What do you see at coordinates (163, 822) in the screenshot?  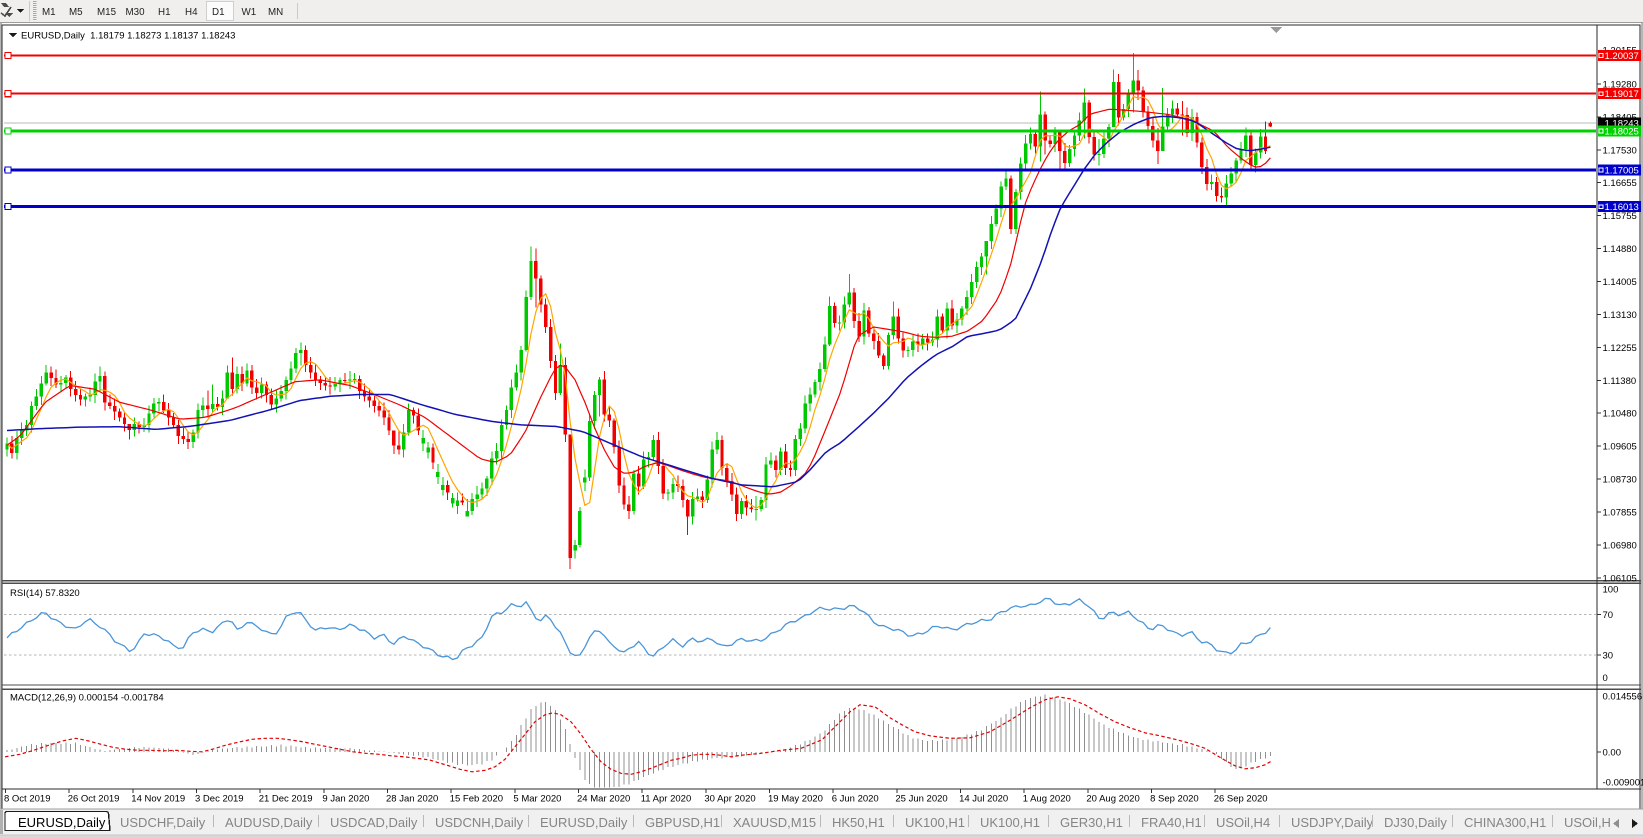 I see `svg-text: USDCHF,Daily` at bounding box center [163, 822].